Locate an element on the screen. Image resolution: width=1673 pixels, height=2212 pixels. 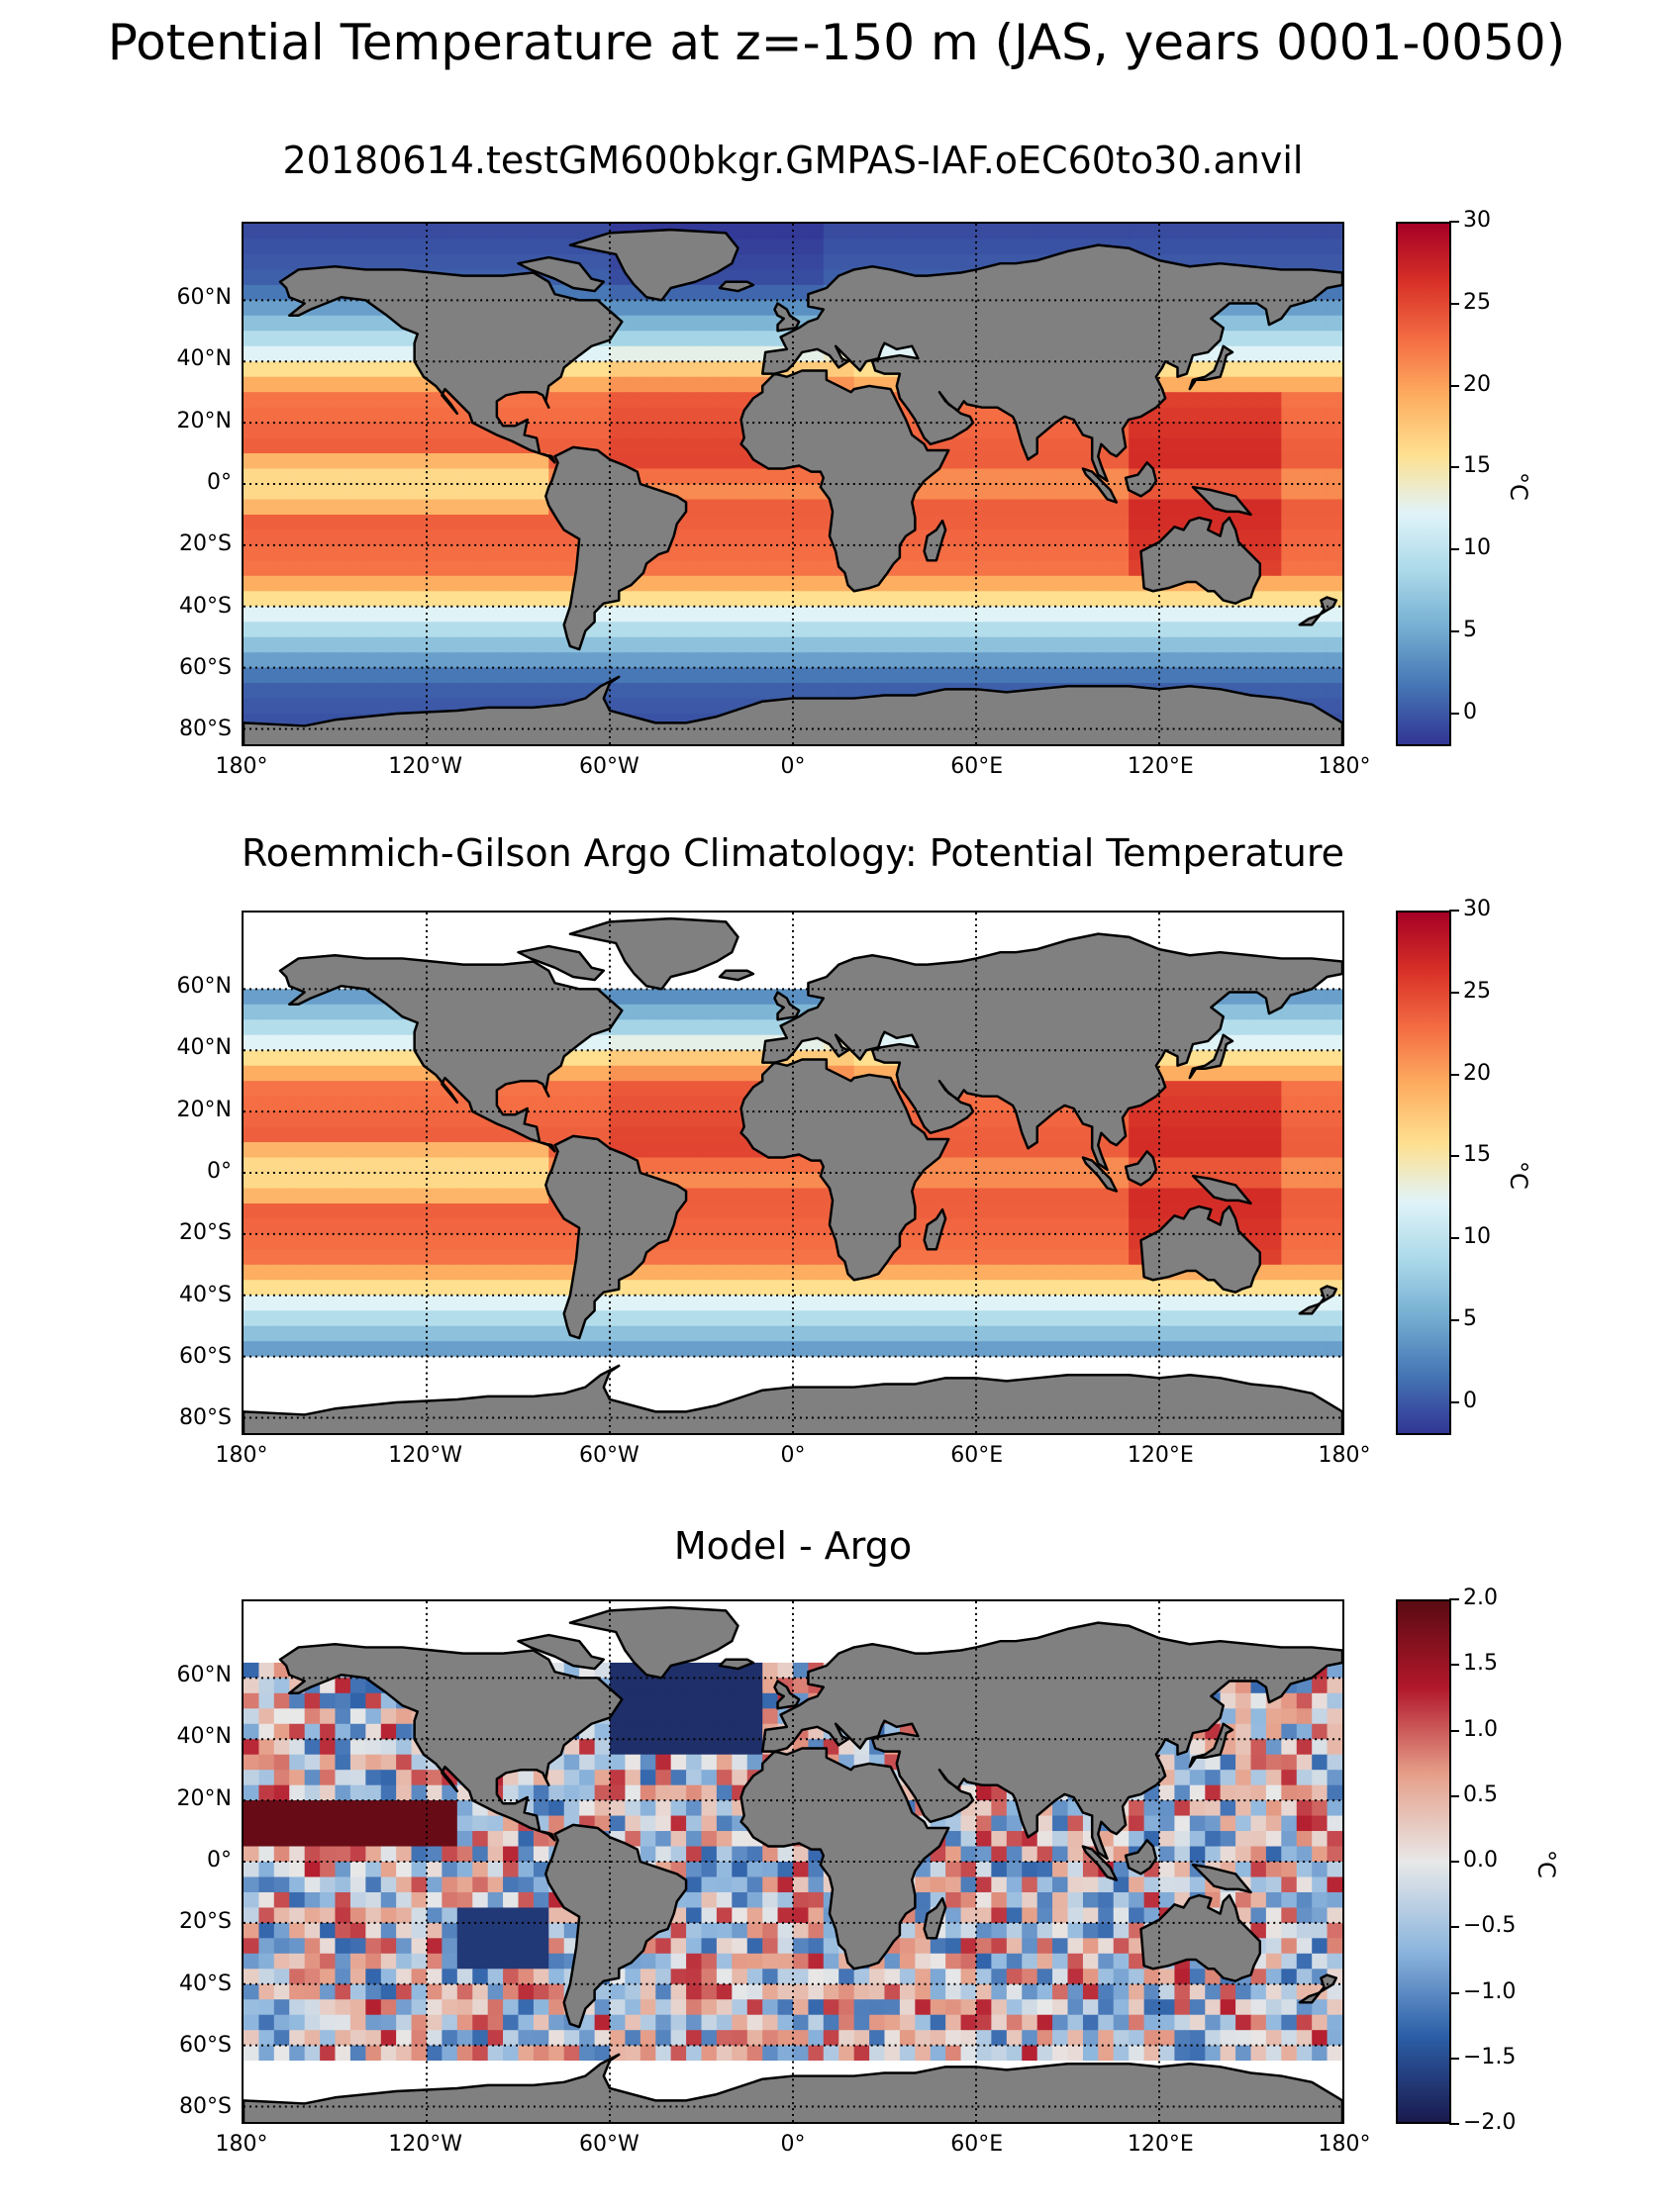
landmass-baffin is located at coordinates (561, 274).